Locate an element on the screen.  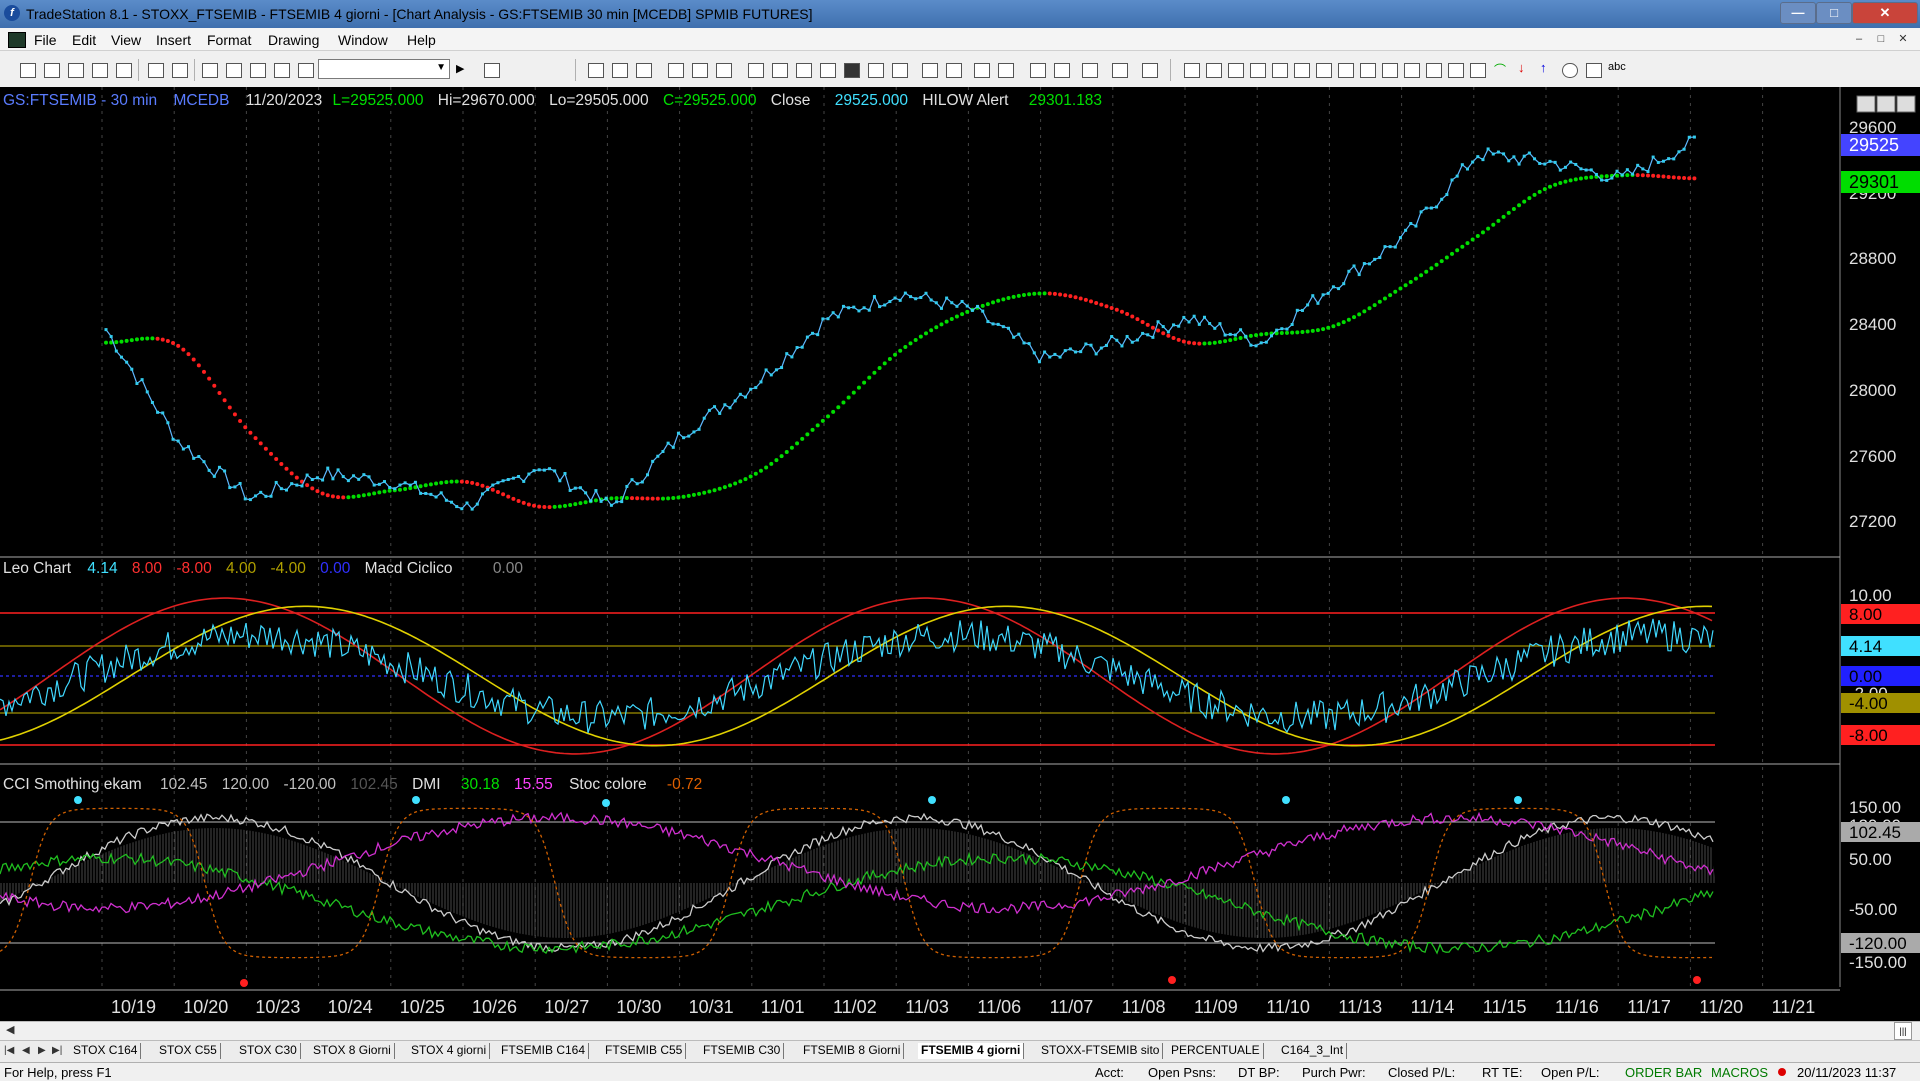
minimize-button: — is located at coordinates (1798, 13).